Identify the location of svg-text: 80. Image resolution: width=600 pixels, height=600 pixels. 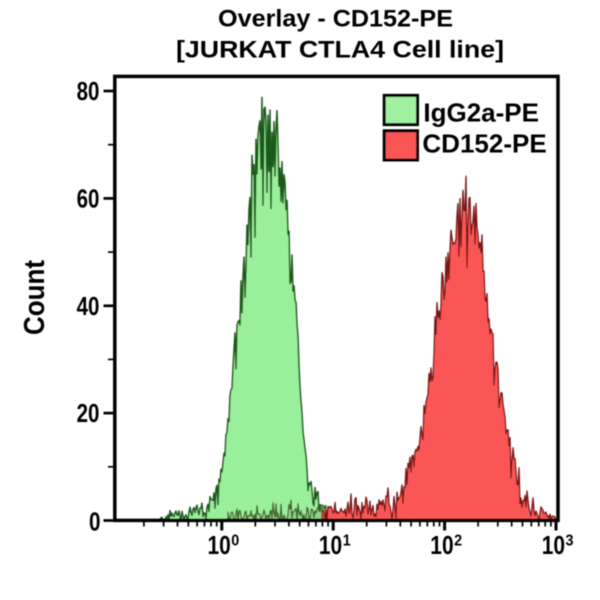
(88, 91).